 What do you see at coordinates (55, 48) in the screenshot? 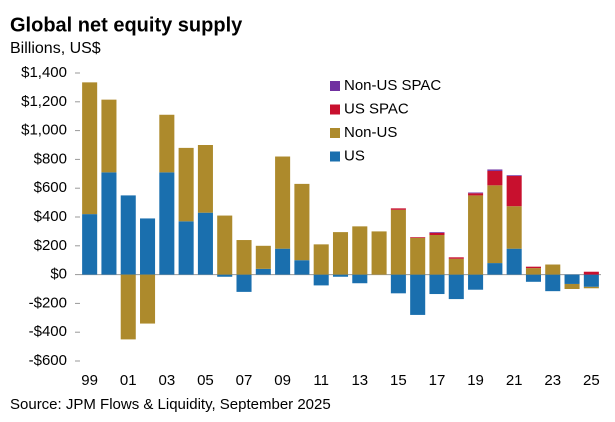
I see `chart-subtitle: Billions, US$` at bounding box center [55, 48].